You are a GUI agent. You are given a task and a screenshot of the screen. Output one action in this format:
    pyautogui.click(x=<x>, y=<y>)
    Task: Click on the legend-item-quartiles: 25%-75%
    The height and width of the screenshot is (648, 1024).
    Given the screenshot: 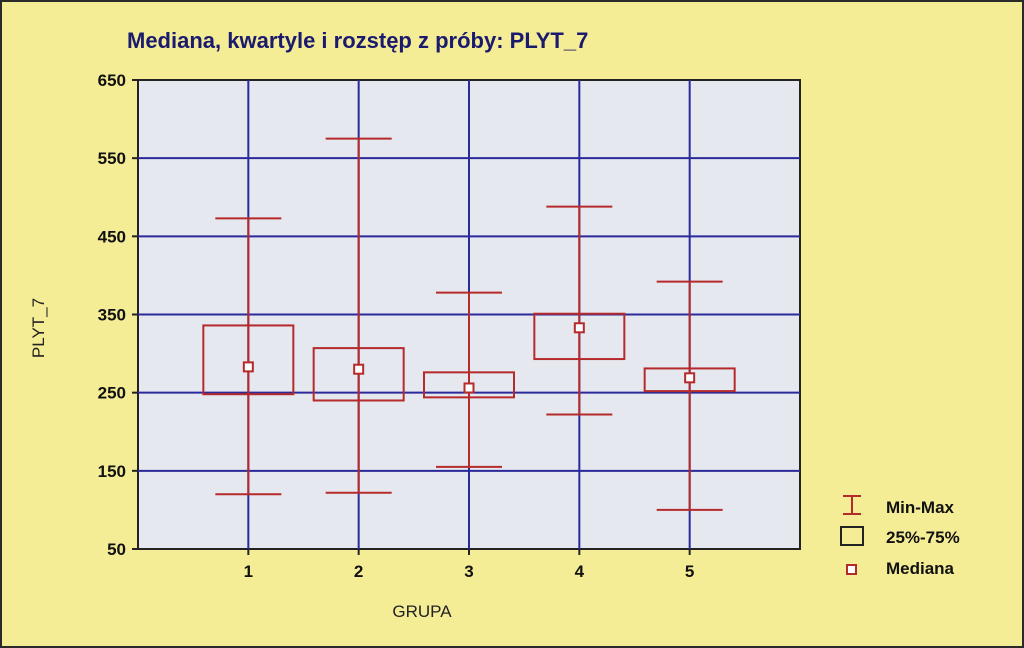 What is the action you would take?
    pyautogui.click(x=900, y=536)
    